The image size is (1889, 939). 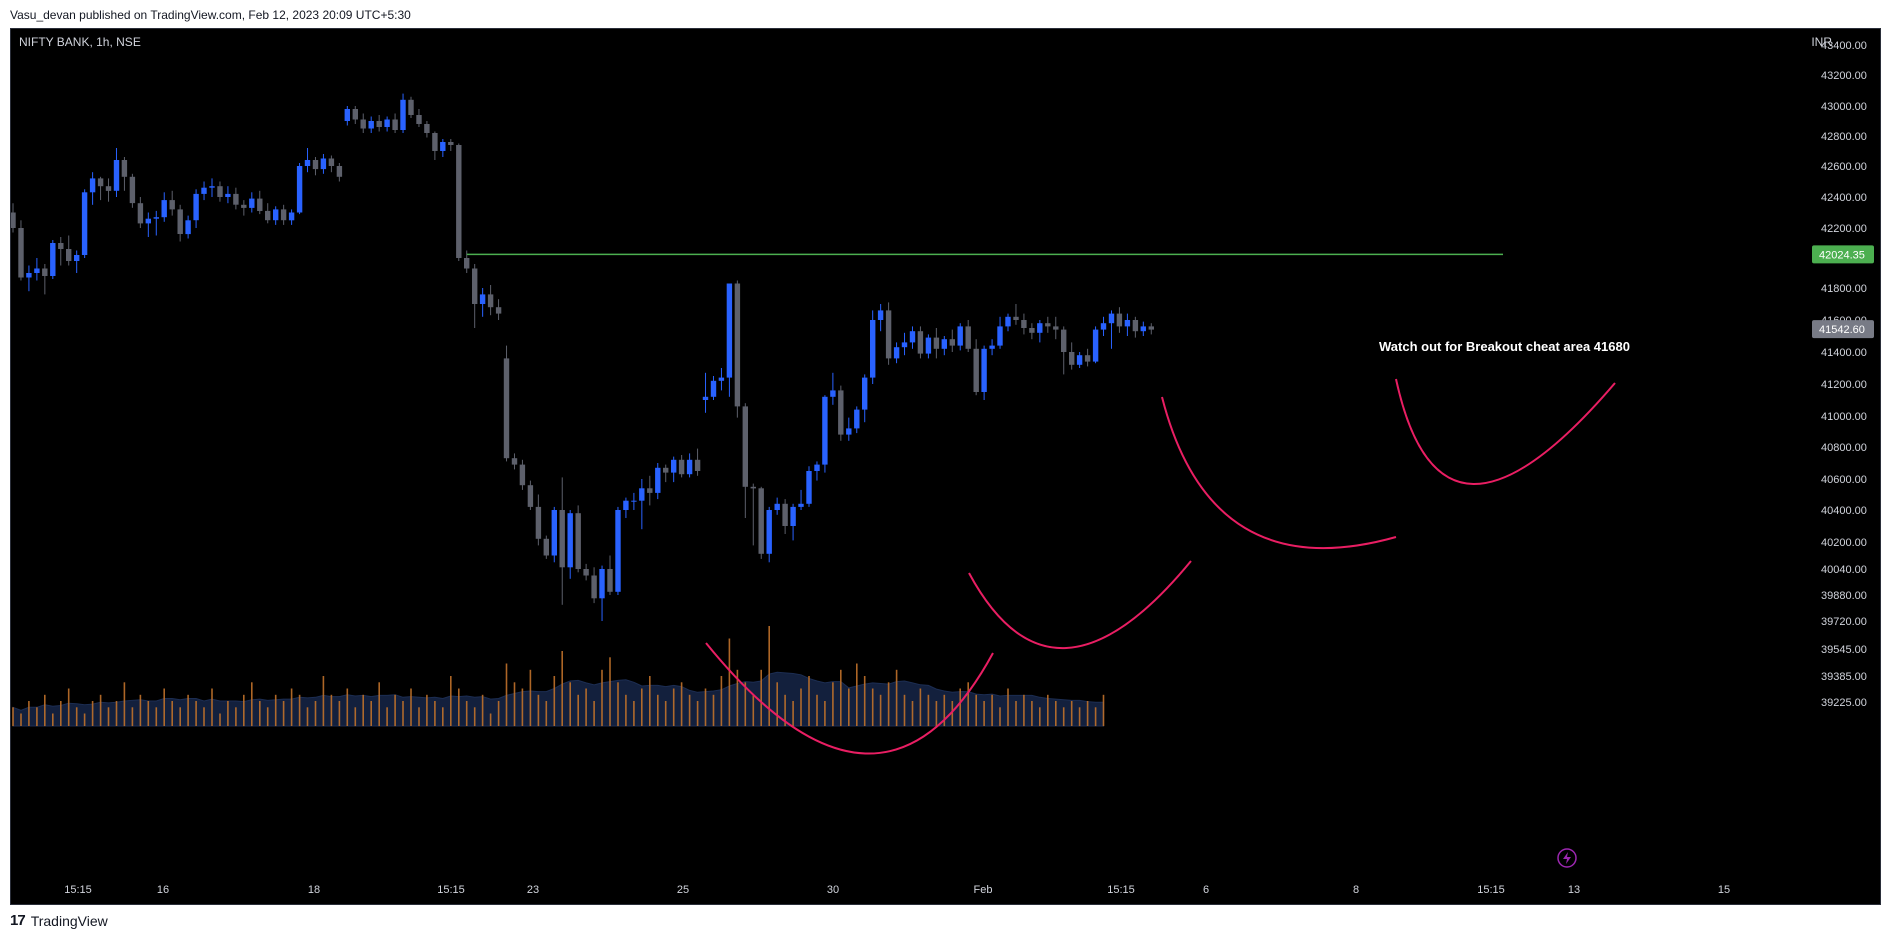 What do you see at coordinates (1504, 346) in the screenshot?
I see `breakout-annotation: Watch out for Breakout cheat area 41680` at bounding box center [1504, 346].